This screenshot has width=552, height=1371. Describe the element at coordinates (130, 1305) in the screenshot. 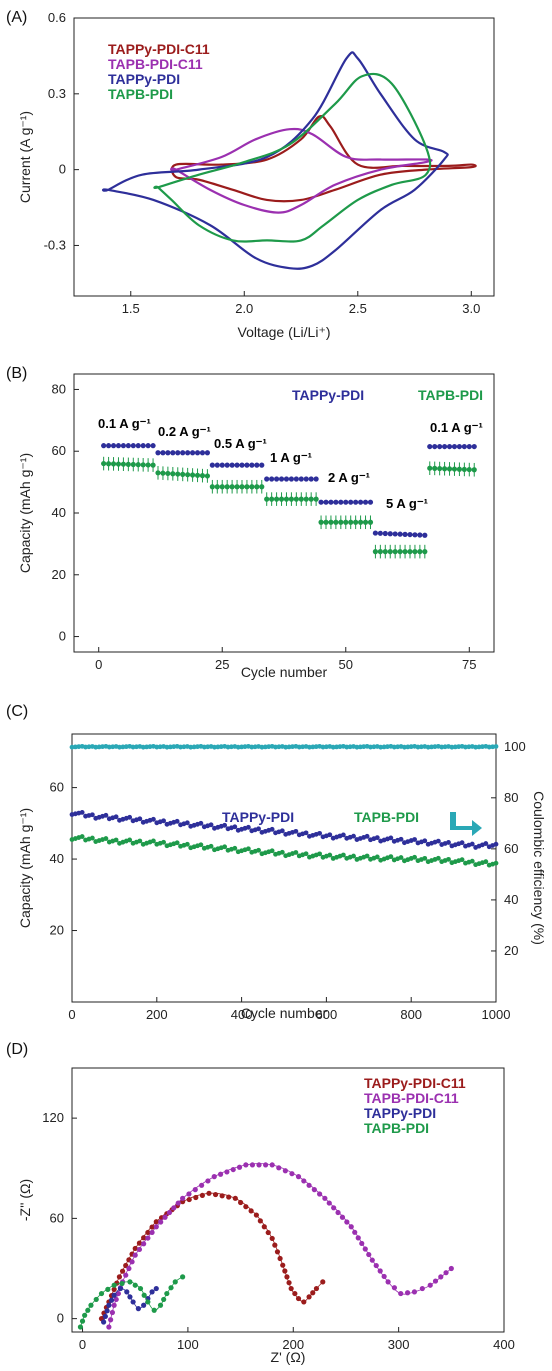

I see `eis-series-tappy` at that location.